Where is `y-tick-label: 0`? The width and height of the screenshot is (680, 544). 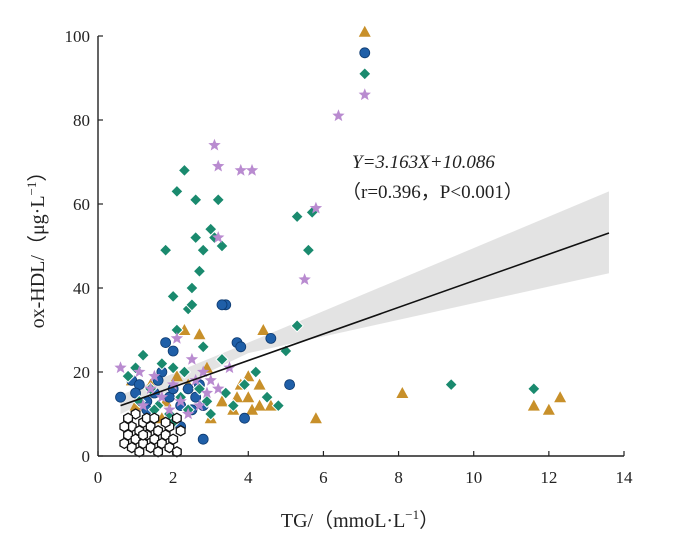
y-tick-label: 0 is located at coordinates (86, 456).